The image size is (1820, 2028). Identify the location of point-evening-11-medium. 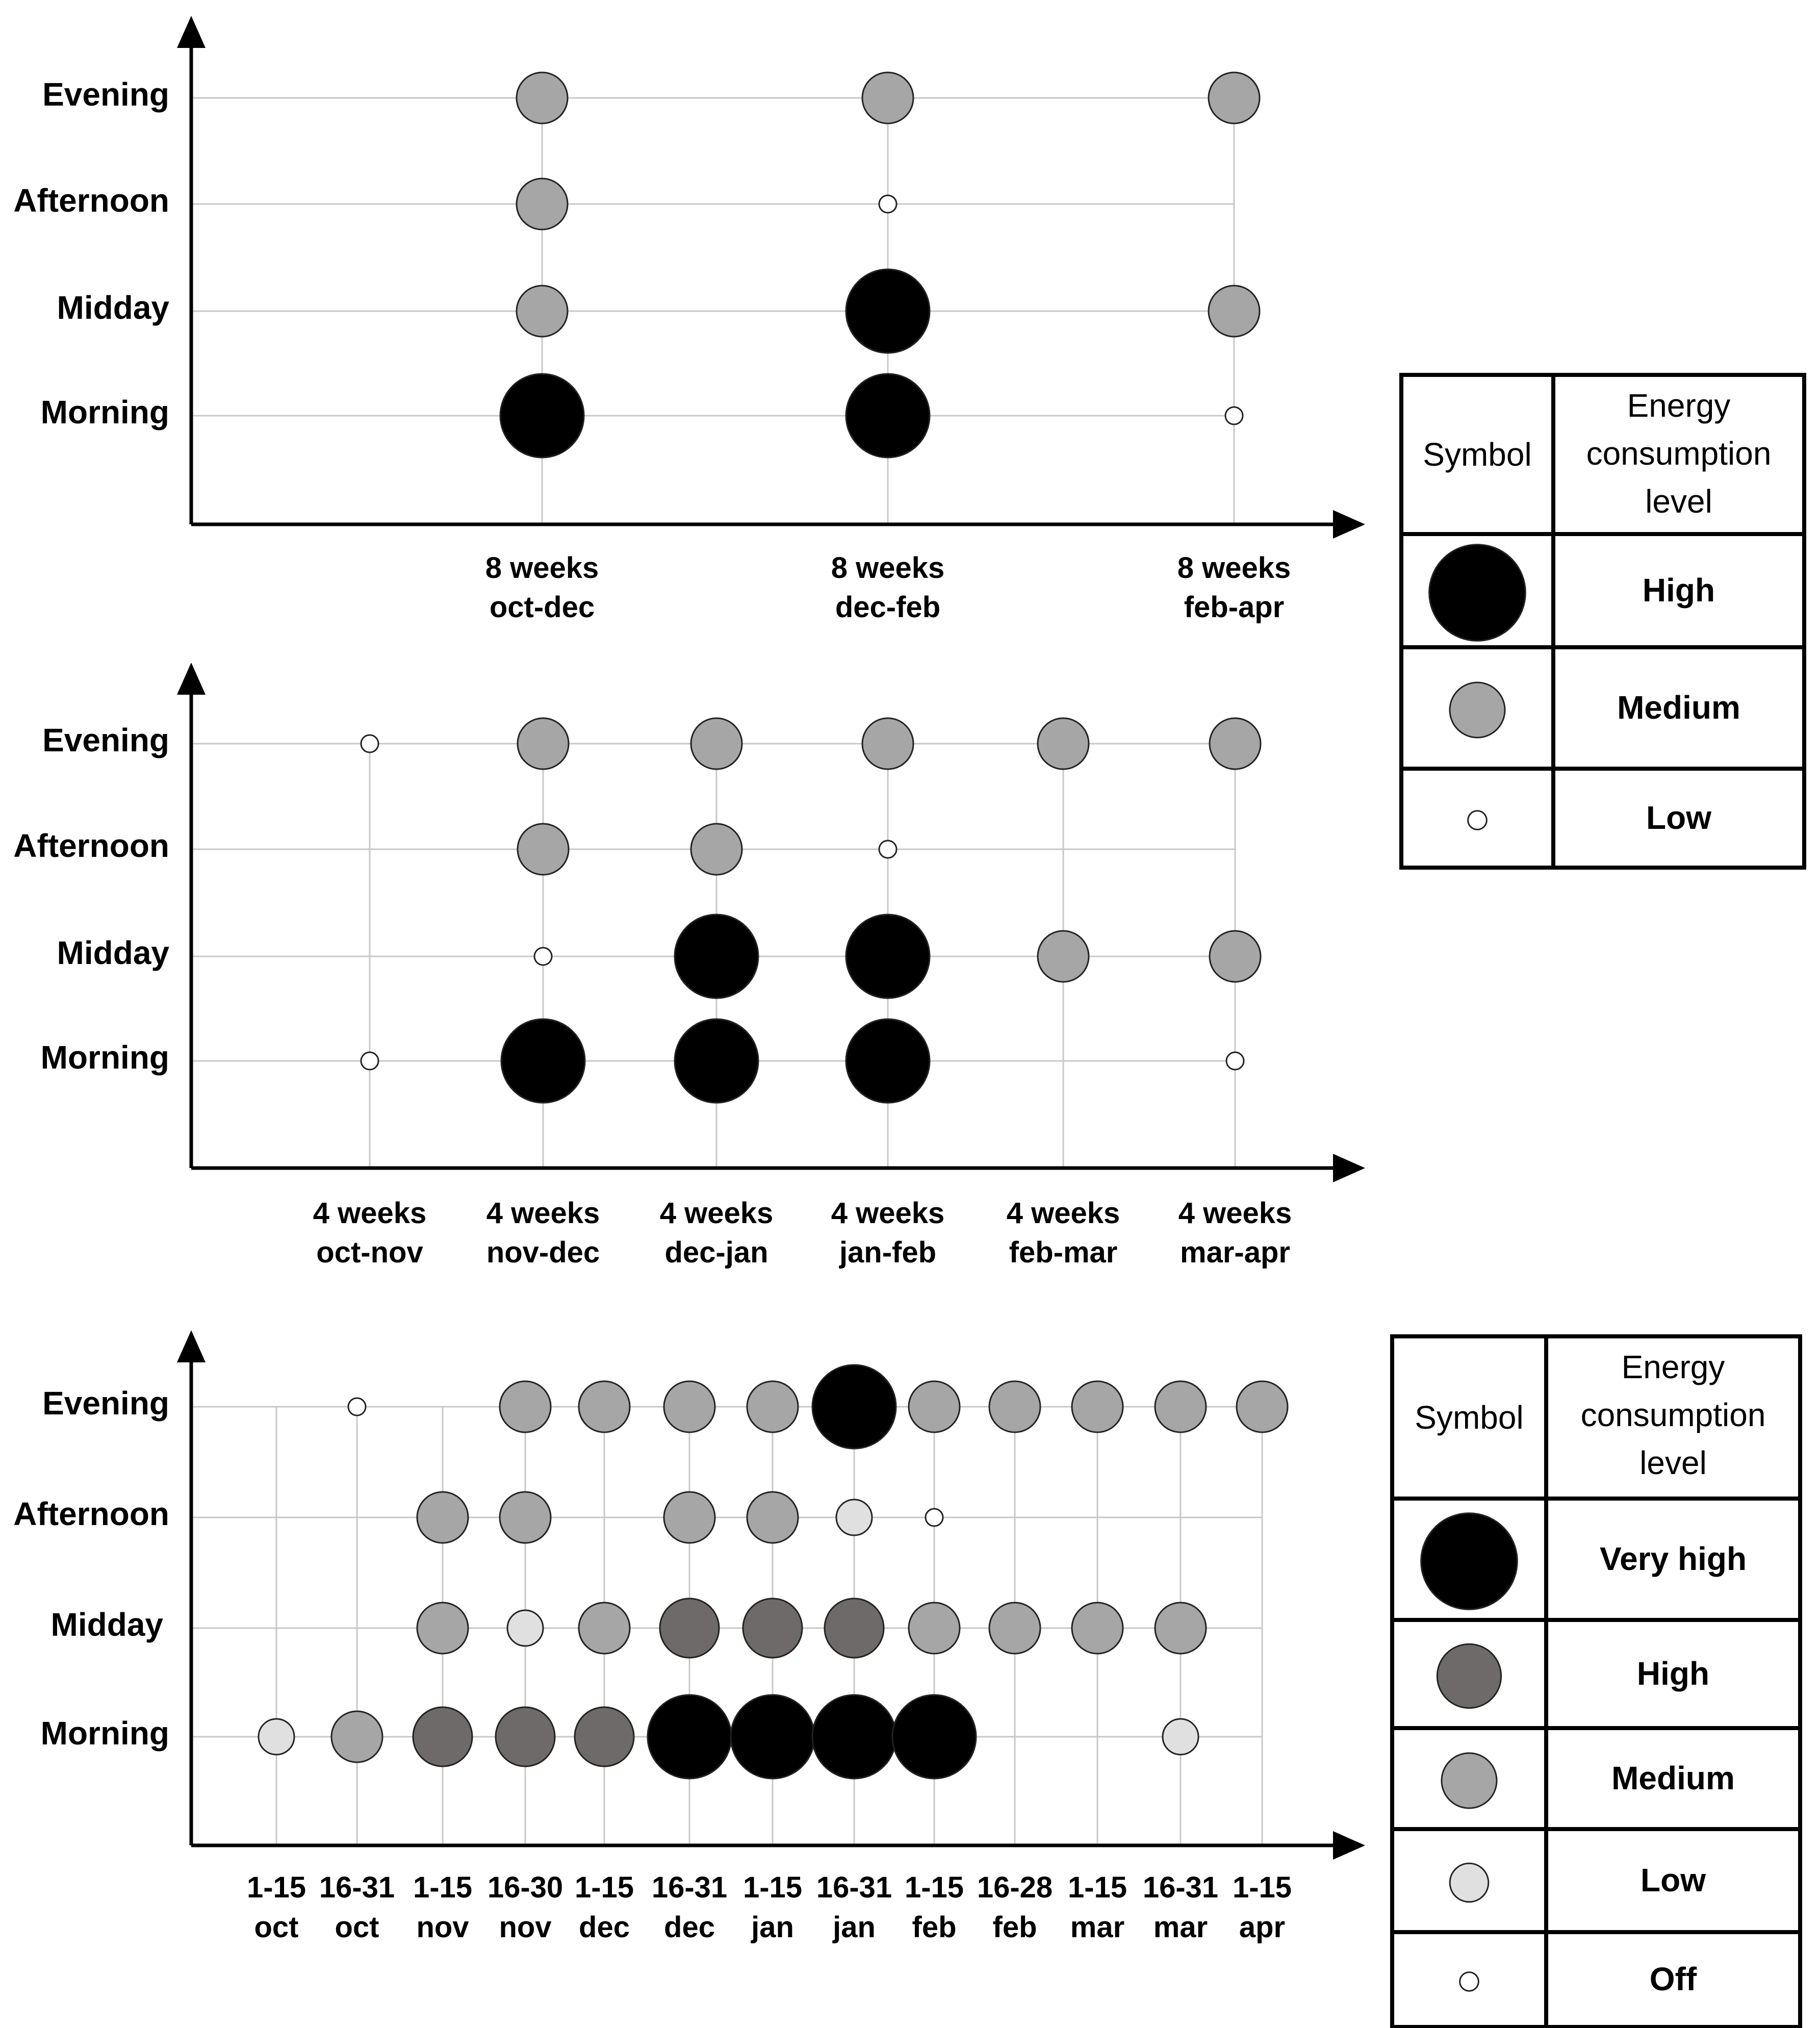
(1180, 1406).